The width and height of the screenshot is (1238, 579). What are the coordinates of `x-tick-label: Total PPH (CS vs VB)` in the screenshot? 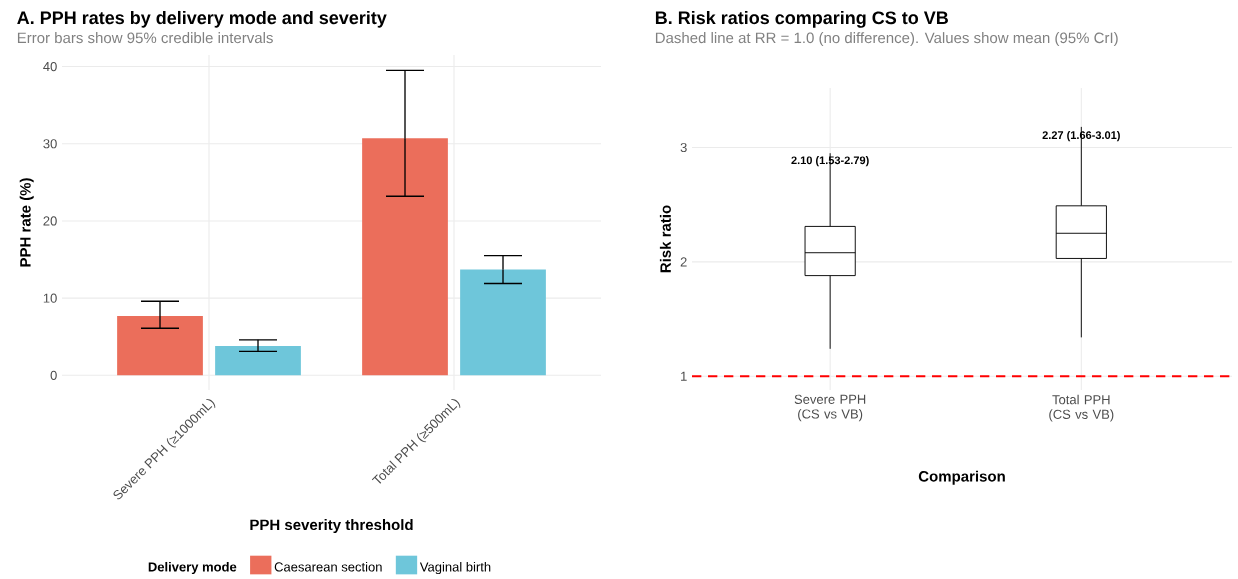 It's located at (1081, 408).